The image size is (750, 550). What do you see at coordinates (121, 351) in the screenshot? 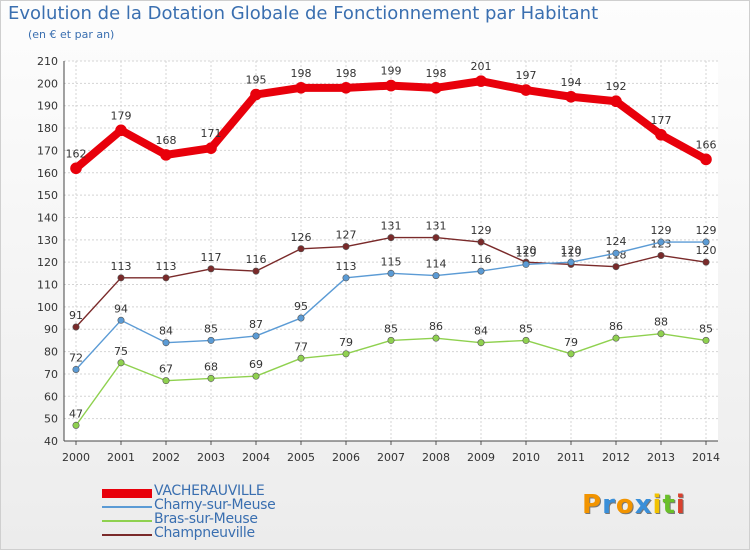
I see `data-label: 75` at bounding box center [121, 351].